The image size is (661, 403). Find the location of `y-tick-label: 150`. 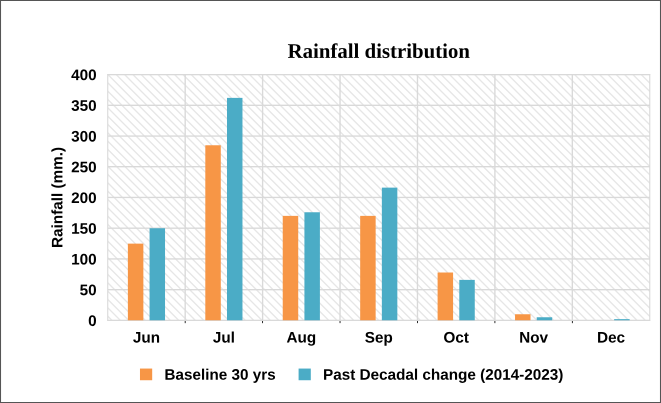

y-tick-label: 150 is located at coordinates (84, 228).